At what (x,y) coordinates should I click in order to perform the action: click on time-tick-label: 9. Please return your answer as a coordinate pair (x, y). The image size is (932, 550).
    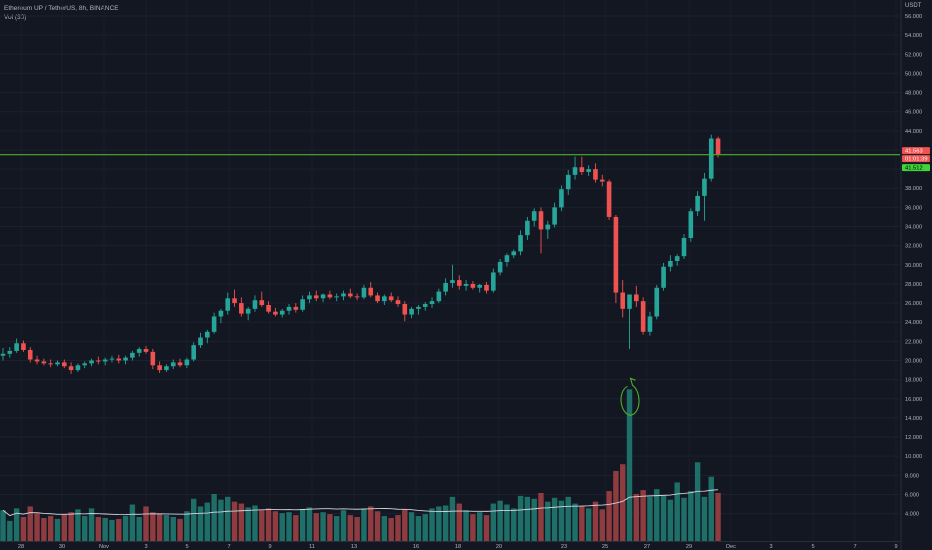
    Looking at the image, I should click on (269, 547).